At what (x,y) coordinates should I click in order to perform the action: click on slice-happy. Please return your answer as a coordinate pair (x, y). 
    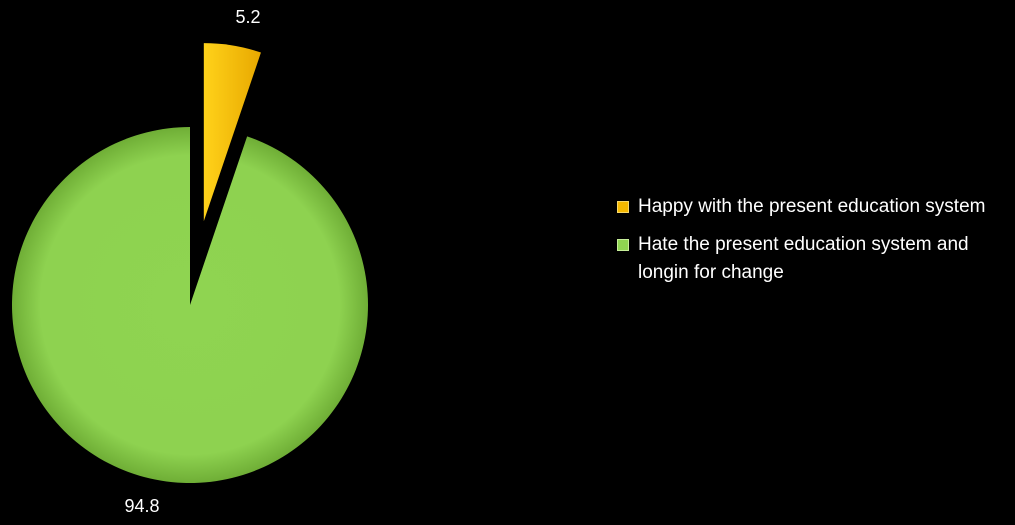
    Looking at the image, I should click on (232, 132).